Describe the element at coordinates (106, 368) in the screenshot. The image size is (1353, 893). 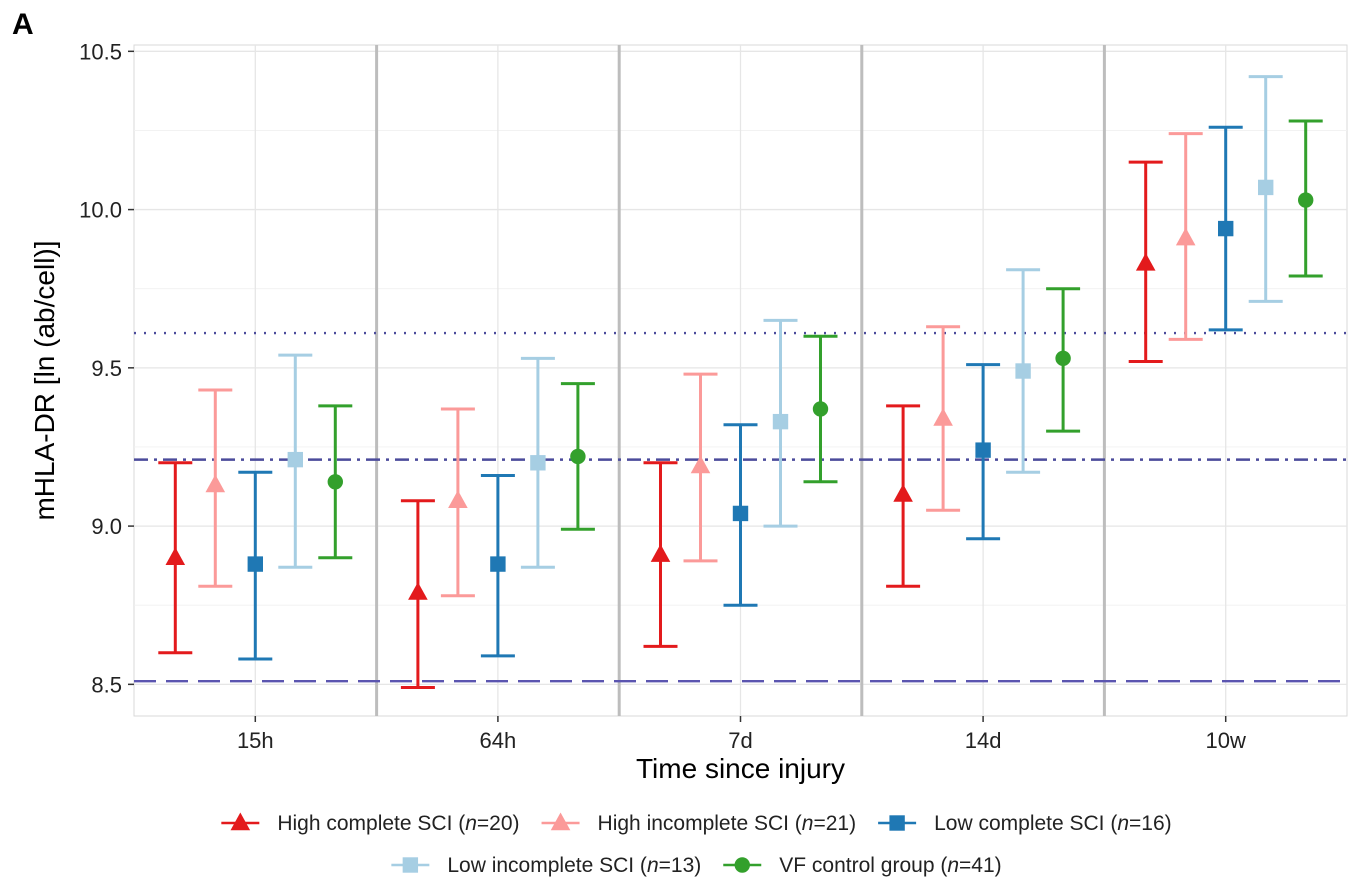
I see `y-tick-label: 9.5` at that location.